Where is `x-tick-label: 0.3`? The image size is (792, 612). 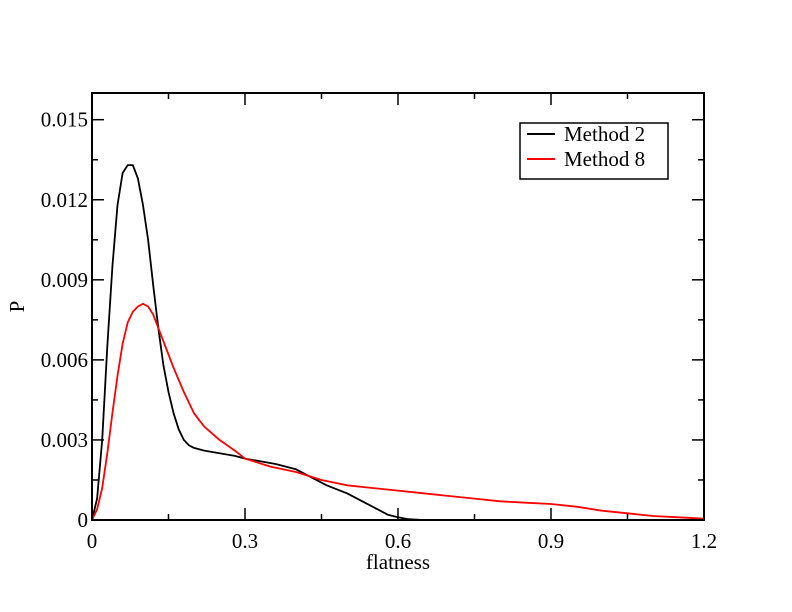 x-tick-label: 0.3 is located at coordinates (245, 541).